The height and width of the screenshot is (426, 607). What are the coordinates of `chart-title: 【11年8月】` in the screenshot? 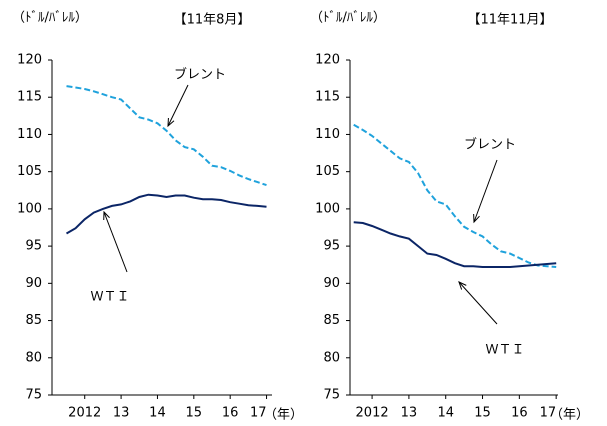 It's located at (212, 20).